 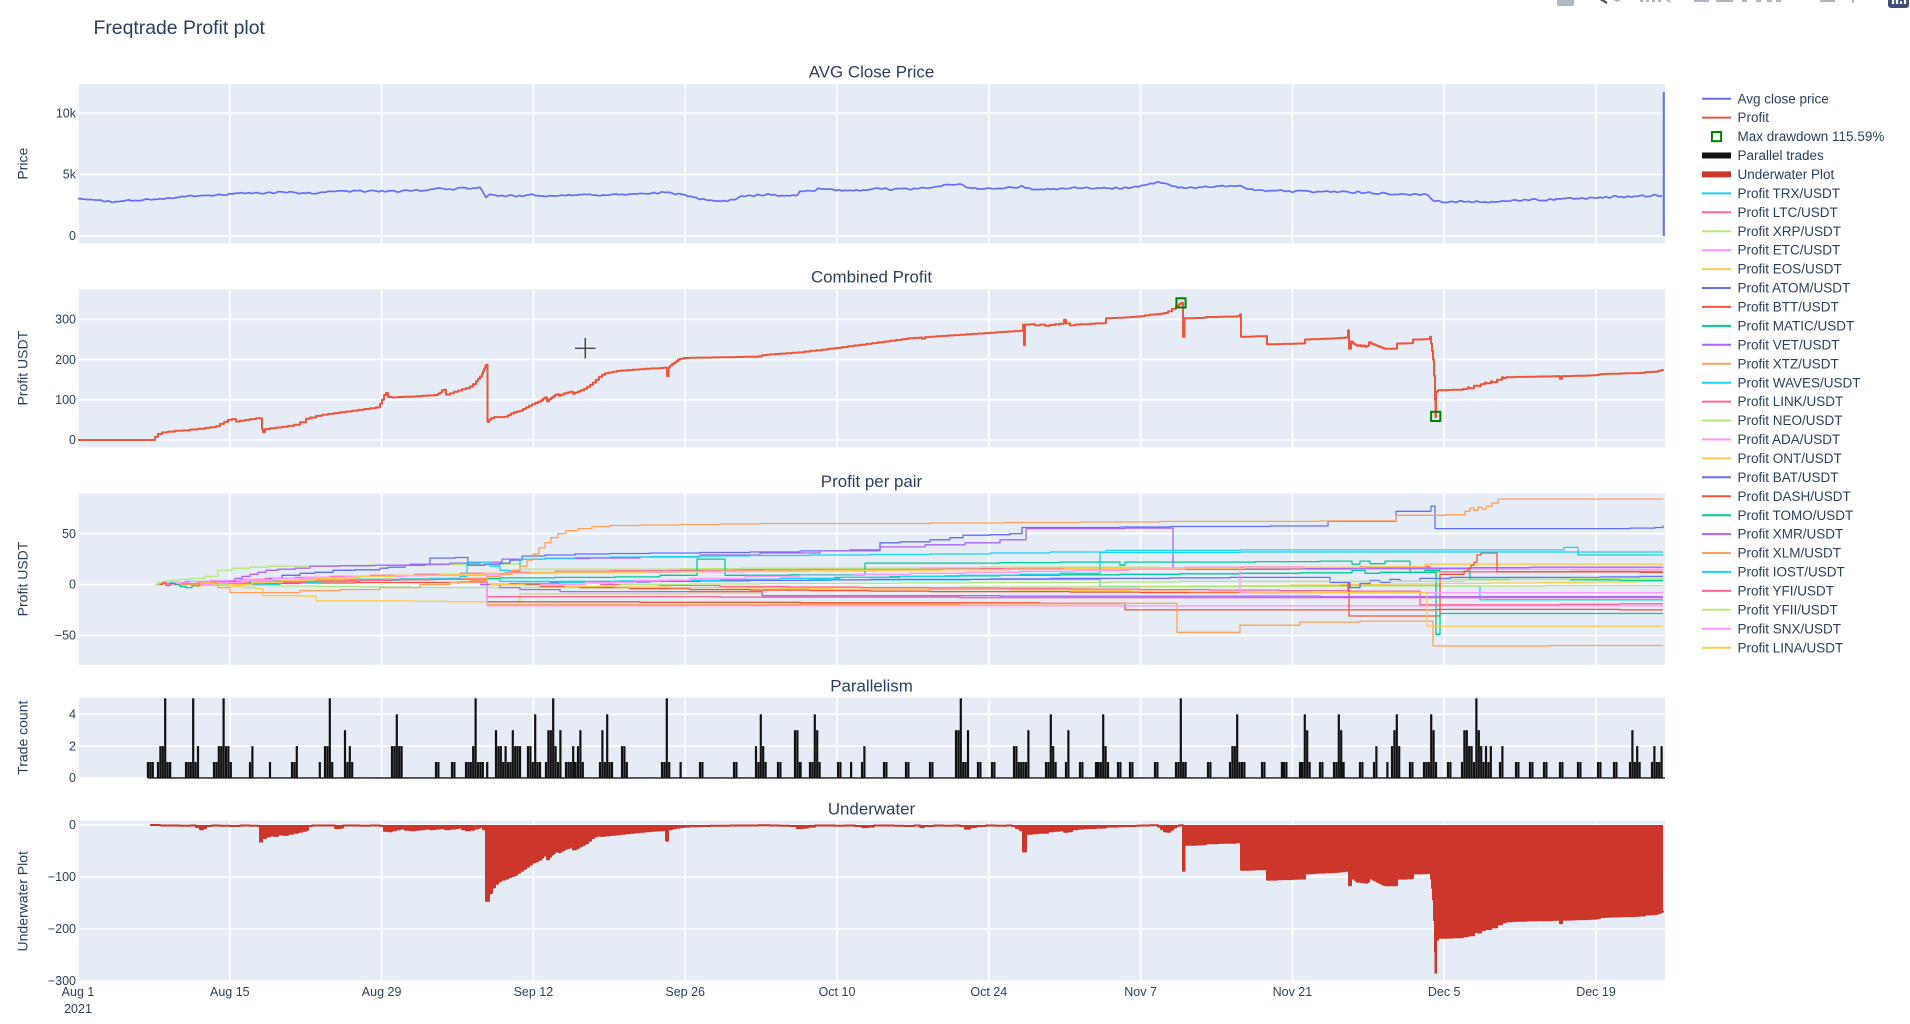 I want to click on svg-text: Profit XMR/USDT, so click(x=1791, y=534).